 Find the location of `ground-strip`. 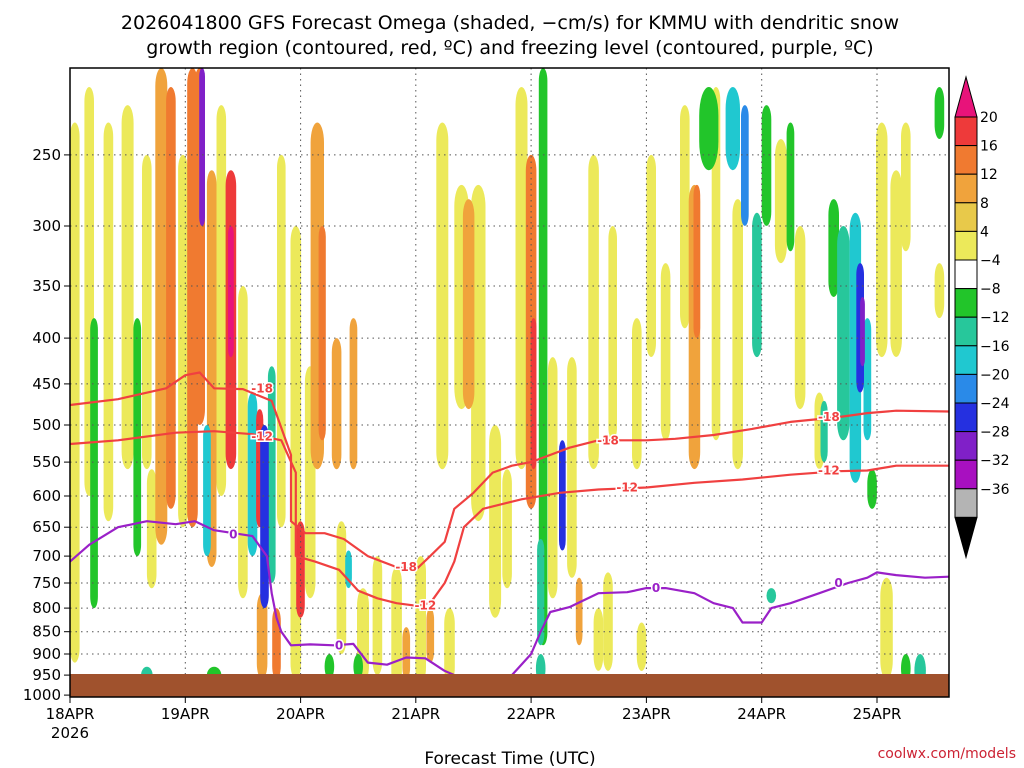

ground-strip is located at coordinates (509, 685).